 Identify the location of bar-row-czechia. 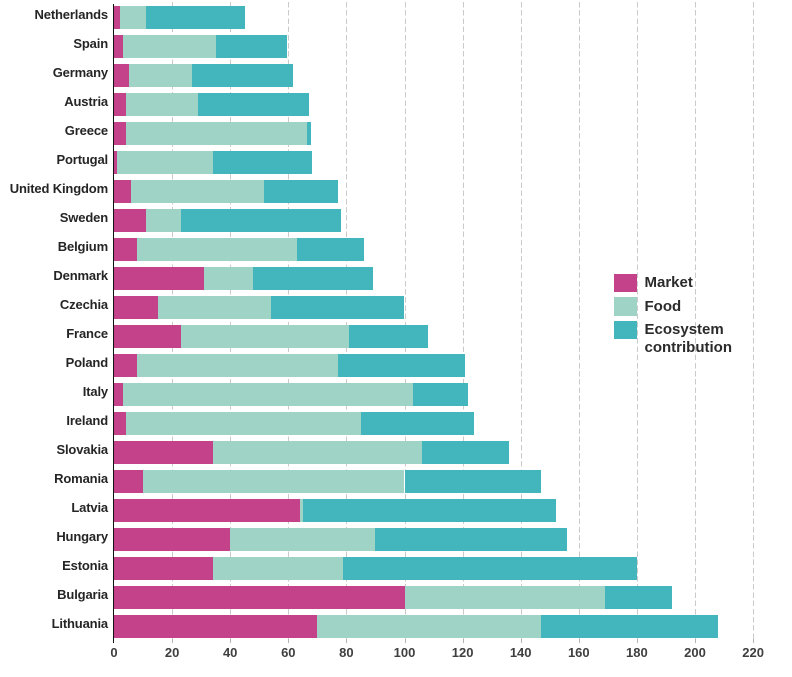
(259, 307).